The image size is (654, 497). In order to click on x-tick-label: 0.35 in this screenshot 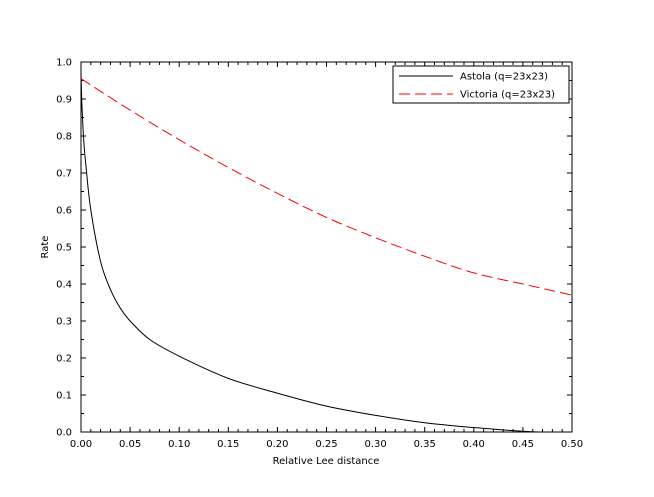, I will do `click(425, 444)`.